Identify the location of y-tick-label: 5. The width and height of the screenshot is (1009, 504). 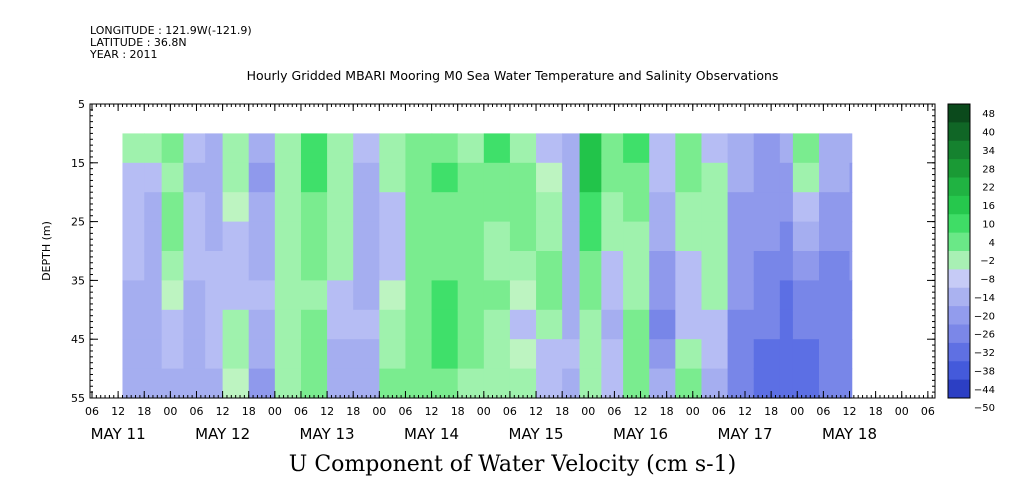
(81, 104).